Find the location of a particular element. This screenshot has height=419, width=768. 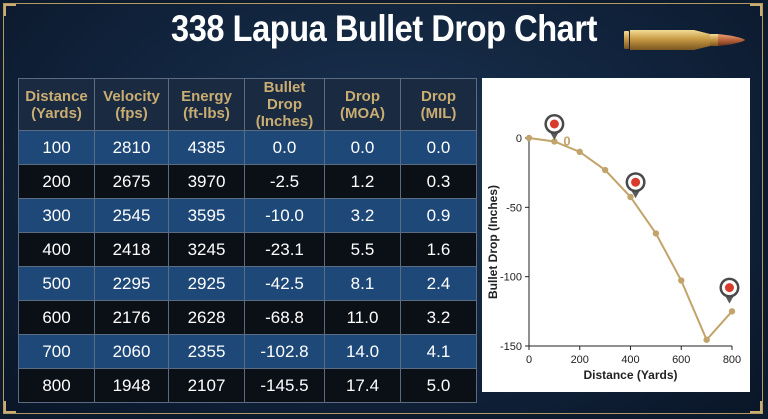

x-tick-label: 400 is located at coordinates (630, 360).